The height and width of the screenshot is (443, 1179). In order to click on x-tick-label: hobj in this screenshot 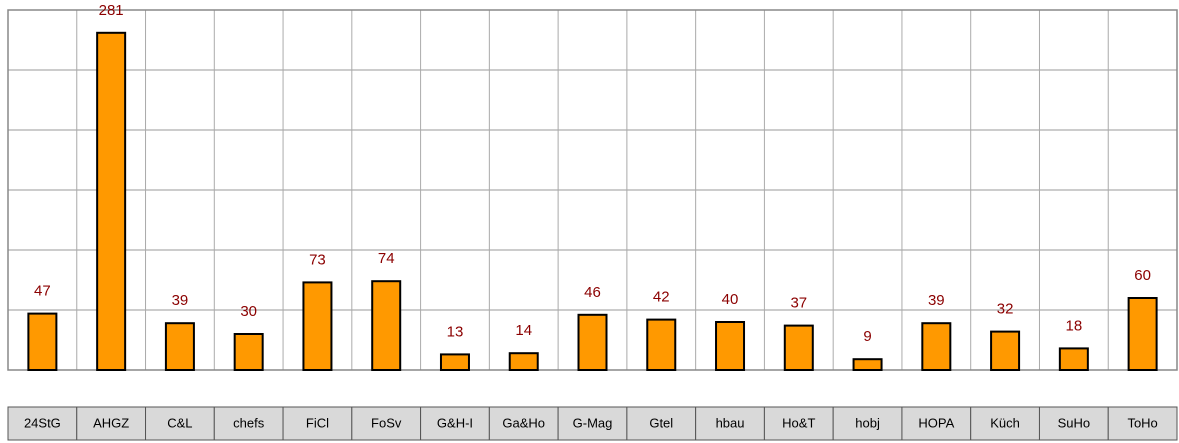, I will do `click(867, 422)`.